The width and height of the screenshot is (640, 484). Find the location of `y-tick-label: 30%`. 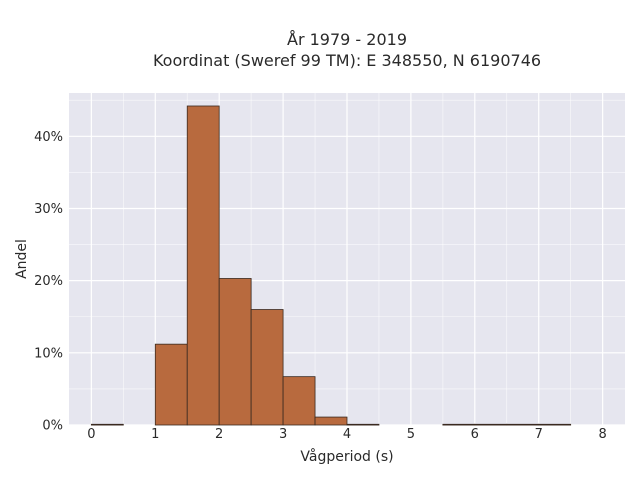

y-tick-label: 30% is located at coordinates (48, 209).